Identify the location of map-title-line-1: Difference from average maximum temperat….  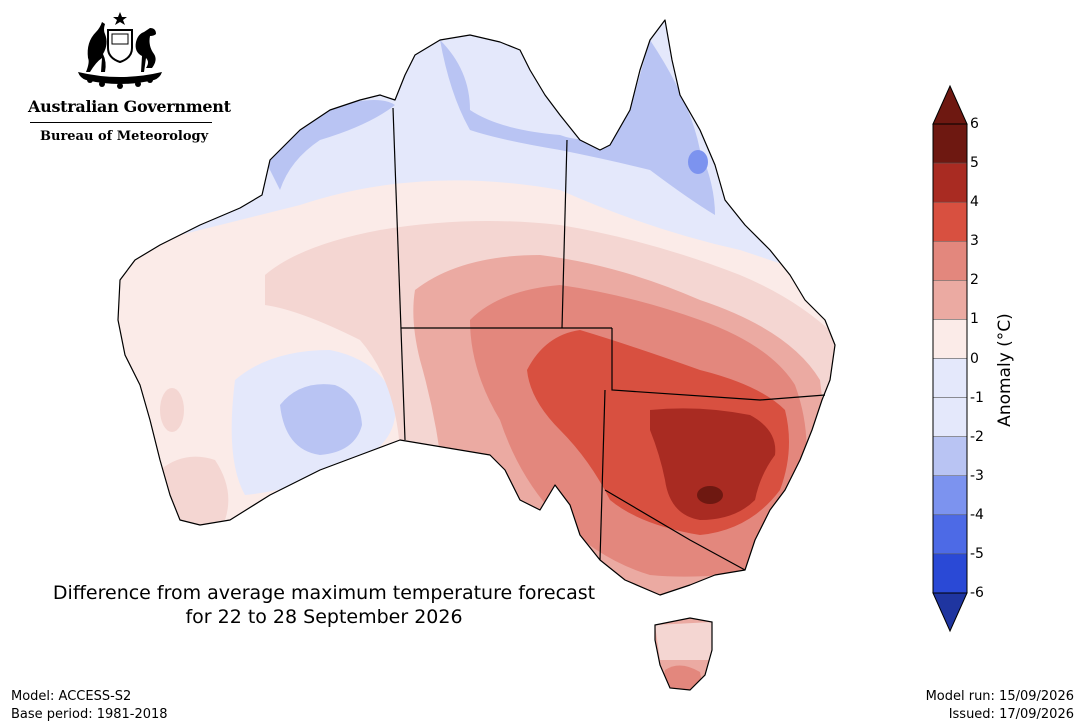
(324, 593).